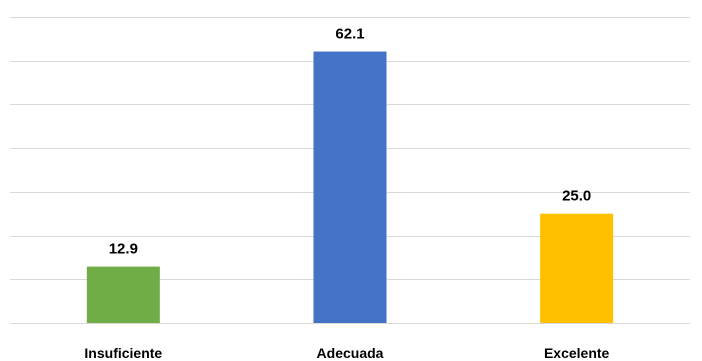  Describe the element at coordinates (123, 353) in the screenshot. I see `category-label-insuficiente: Insuficiente` at that location.